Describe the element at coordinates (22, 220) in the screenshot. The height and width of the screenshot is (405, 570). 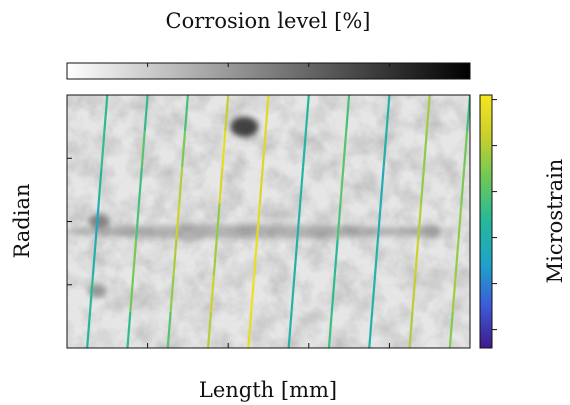
I see `y-axis-label: Radian` at that location.